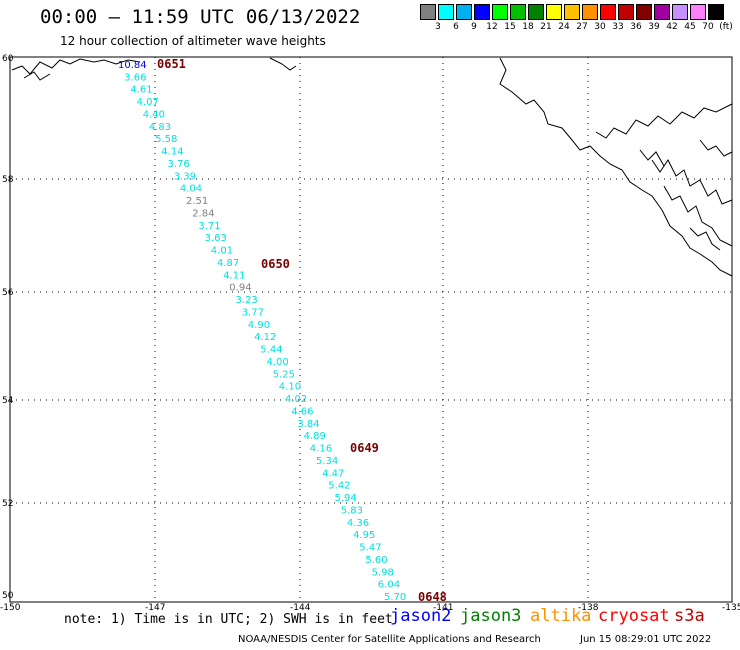 The image size is (740, 650). What do you see at coordinates (10, 608) in the screenshot?
I see `x-tick-label: -150` at bounding box center [10, 608].